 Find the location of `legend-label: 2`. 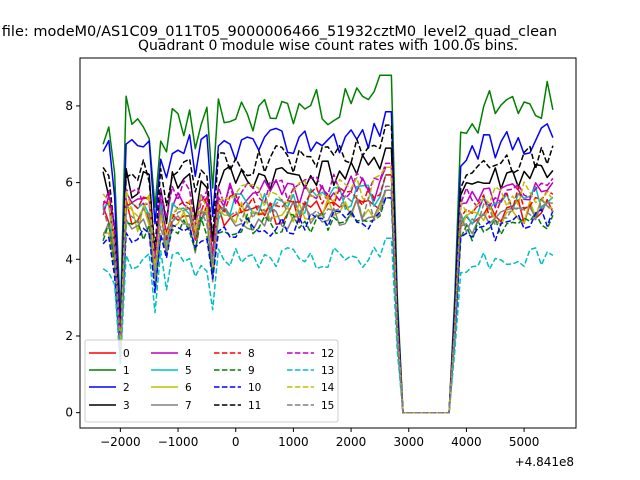

legend-label: 2 is located at coordinates (126, 388).